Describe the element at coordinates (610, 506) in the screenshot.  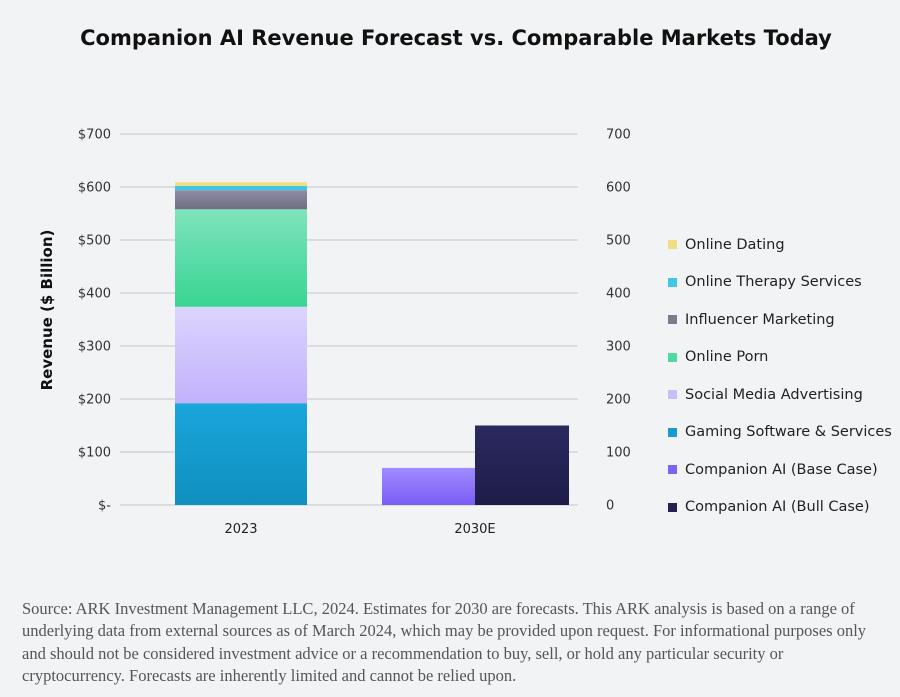
I see `y-tick-label-right: 0` at that location.